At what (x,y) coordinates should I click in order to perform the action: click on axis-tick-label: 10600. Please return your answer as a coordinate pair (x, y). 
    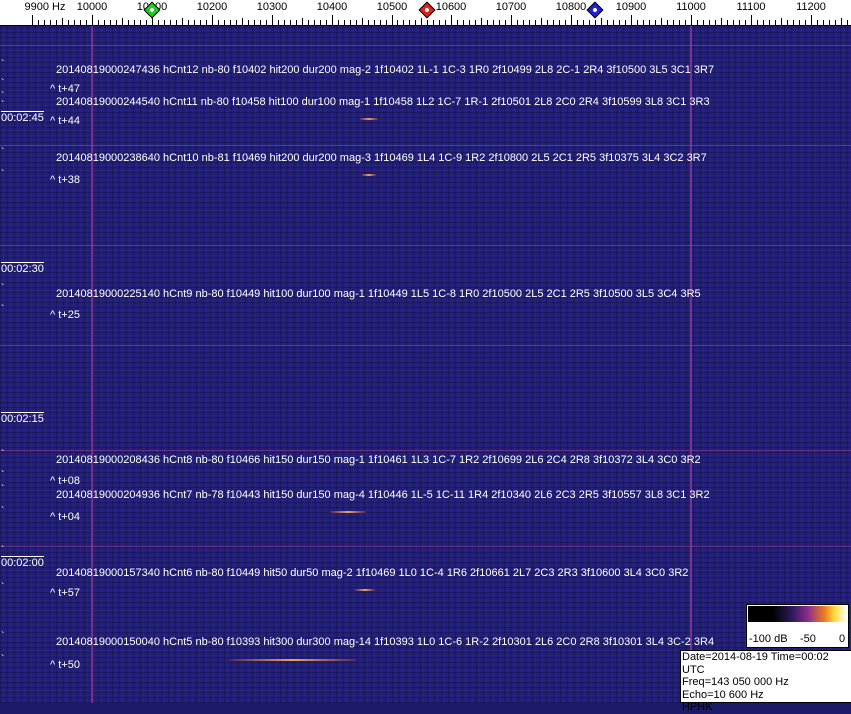
    Looking at the image, I should click on (451, 7).